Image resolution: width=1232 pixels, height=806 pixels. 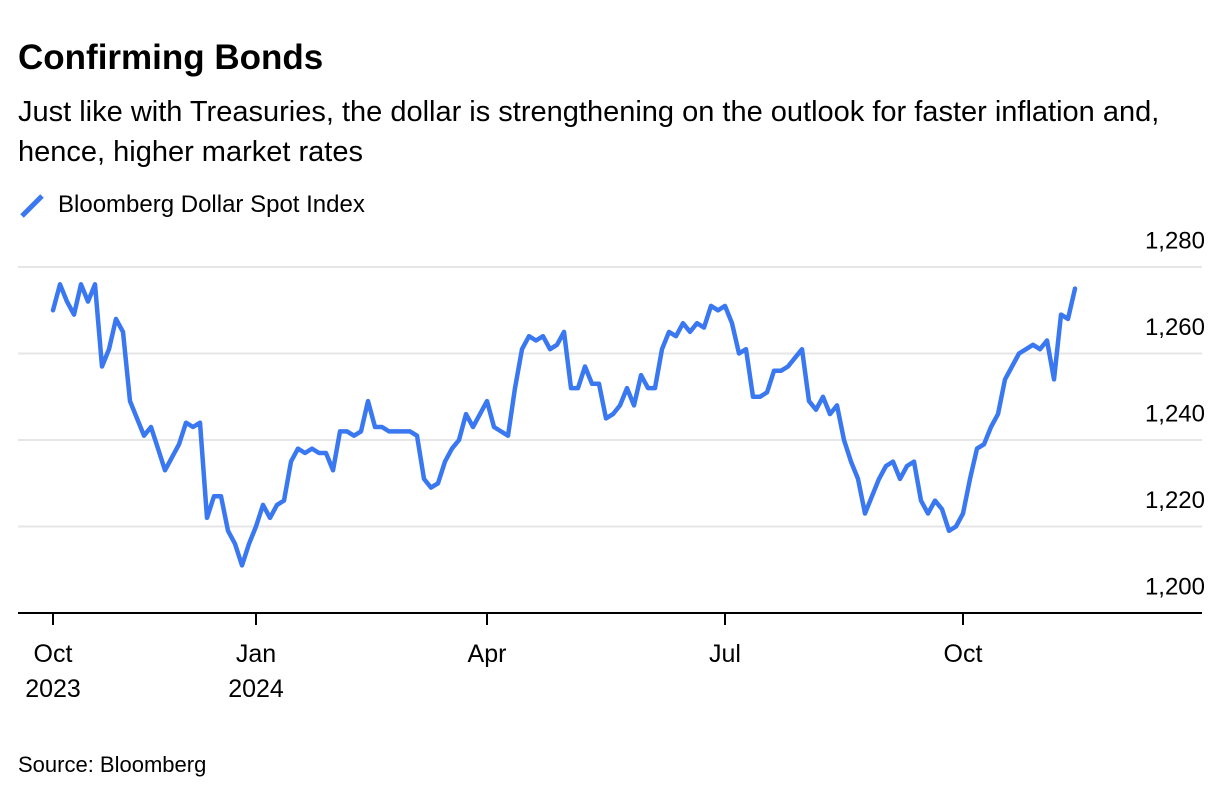 I want to click on legend-swatch, so click(x=32, y=206).